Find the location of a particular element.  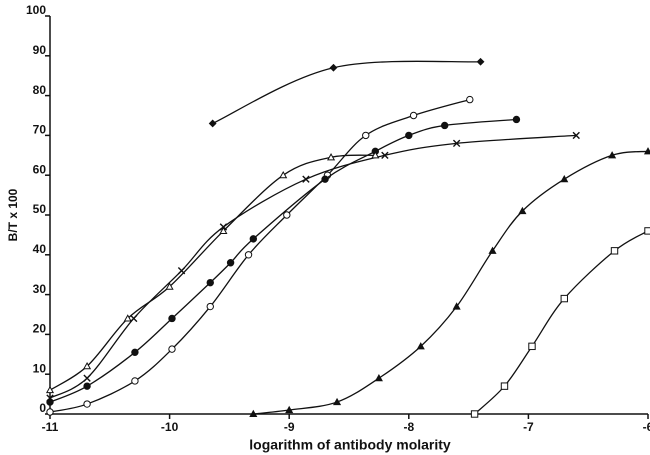

x-tick-label: -11 is located at coordinates (50, 427).